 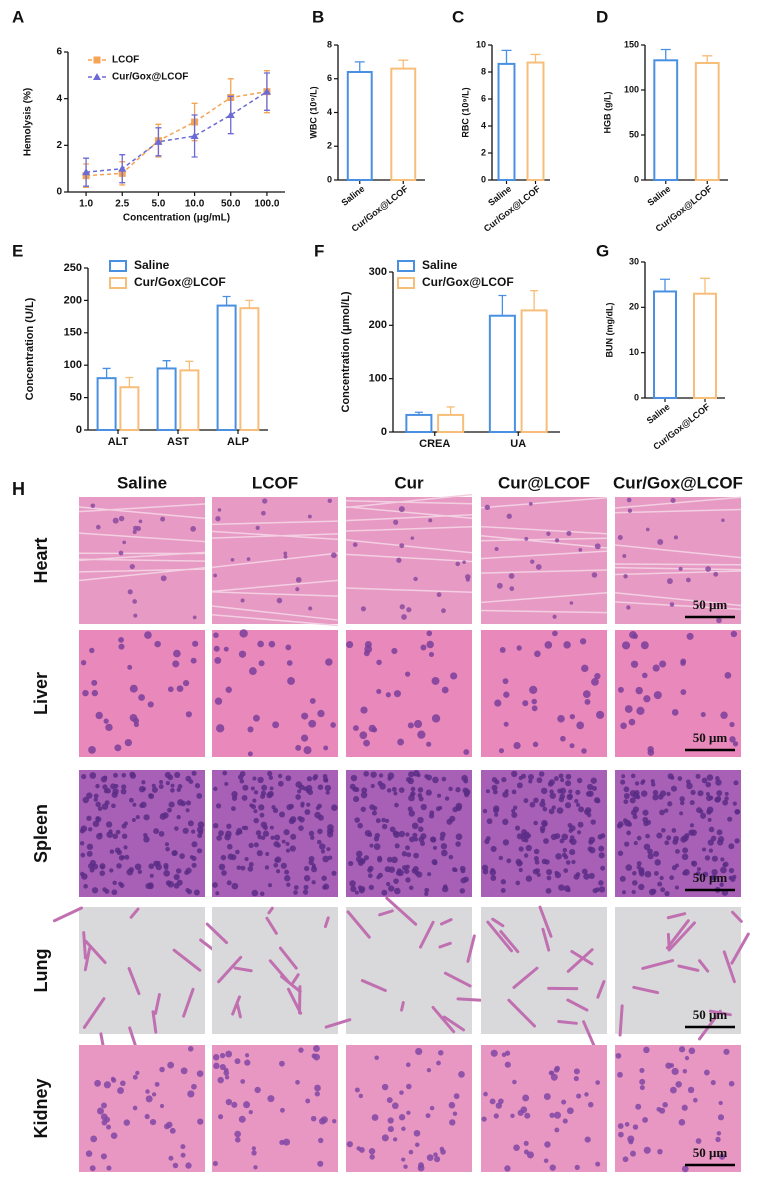 What do you see at coordinates (710, 877) in the screenshot?
I see `scale-bar-label: 50 μm` at bounding box center [710, 877].